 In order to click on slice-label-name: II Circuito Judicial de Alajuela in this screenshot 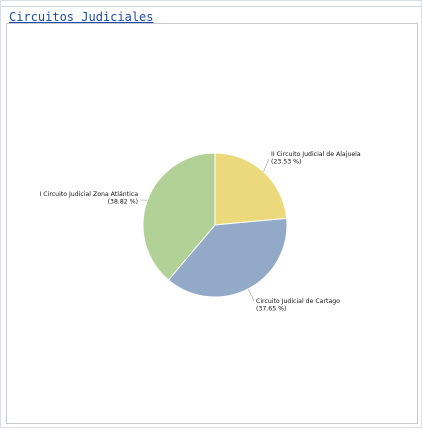, I will do `click(316, 154)`.